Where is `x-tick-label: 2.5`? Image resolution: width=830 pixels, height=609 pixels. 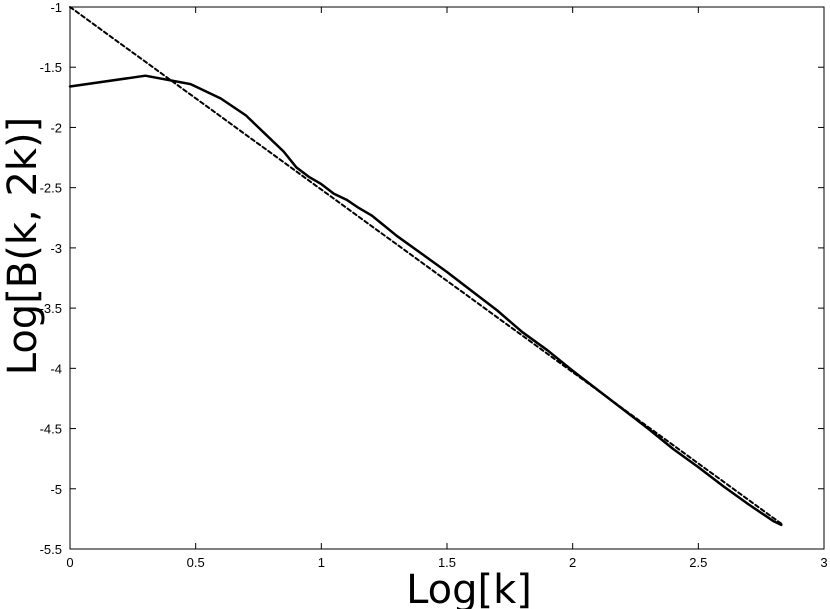
x-tick-label: 2.5 is located at coordinates (698, 562).